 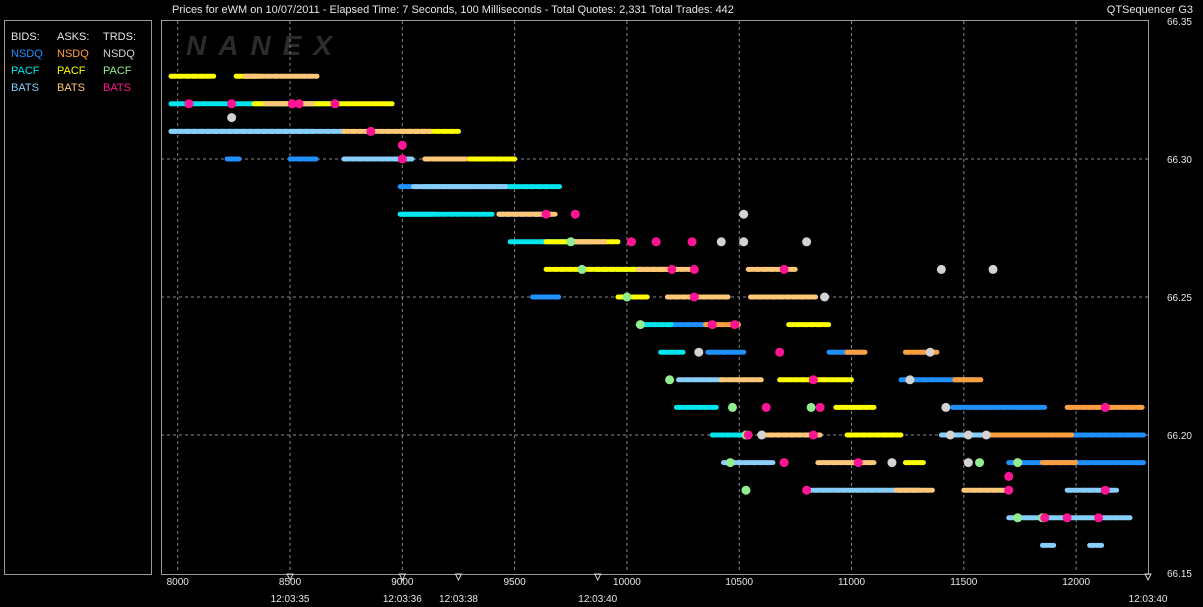 What do you see at coordinates (73, 37) in the screenshot?
I see `legend-asks-heading: ASKS:` at bounding box center [73, 37].